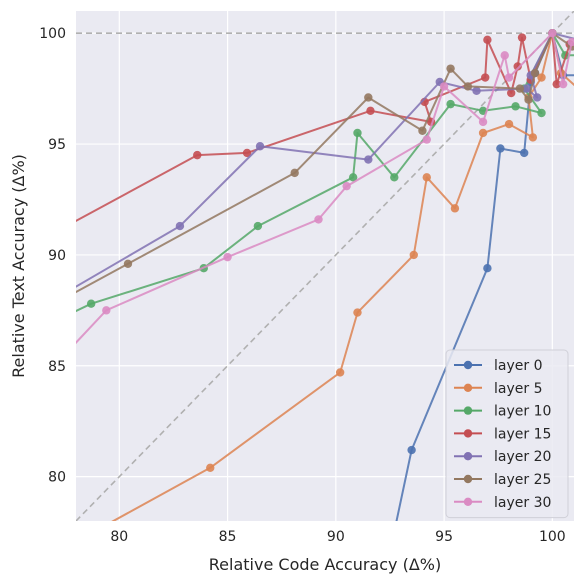 This screenshot has height=584, width=584. I want to click on y-tick-label: 100, so click(52, 34).